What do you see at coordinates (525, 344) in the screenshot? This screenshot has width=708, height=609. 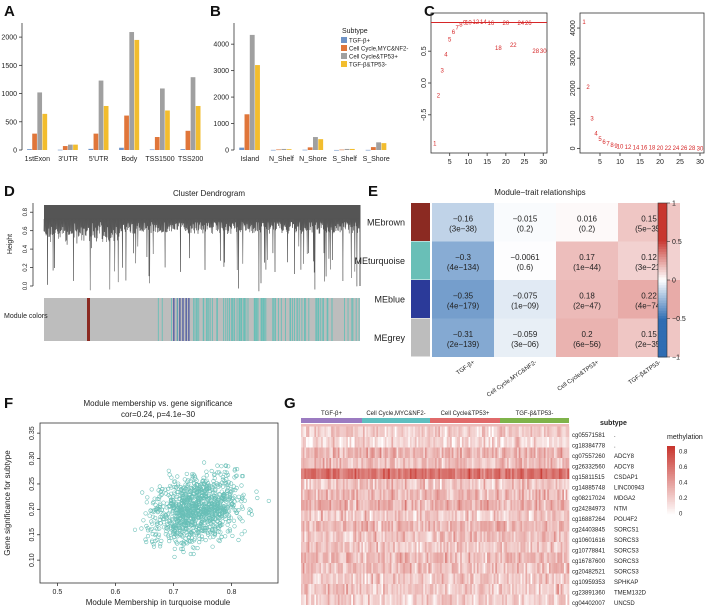 I see `correlation-pvalue: (3e−06)` at bounding box center [525, 344].